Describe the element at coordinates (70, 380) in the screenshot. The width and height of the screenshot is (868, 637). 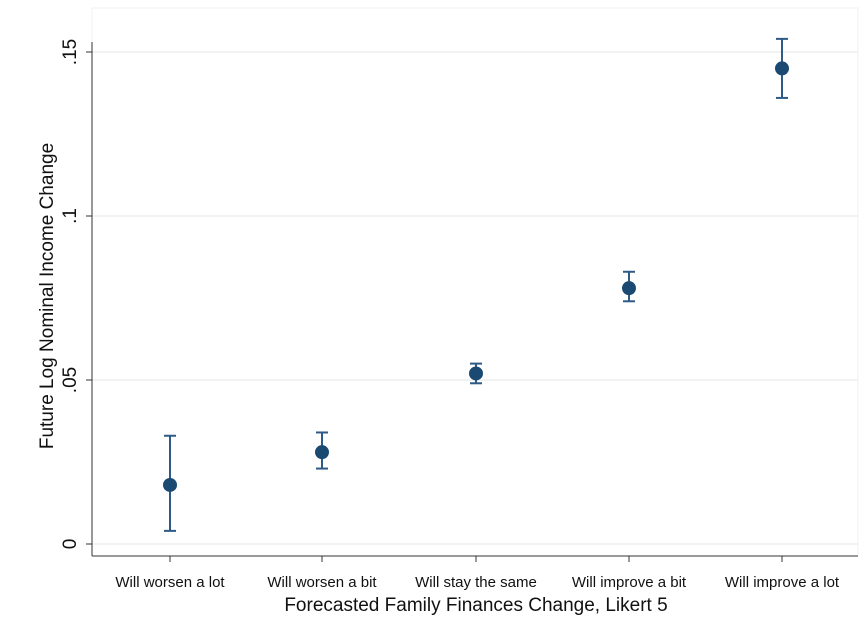
I see `y-tick-label-1: .05` at that location.